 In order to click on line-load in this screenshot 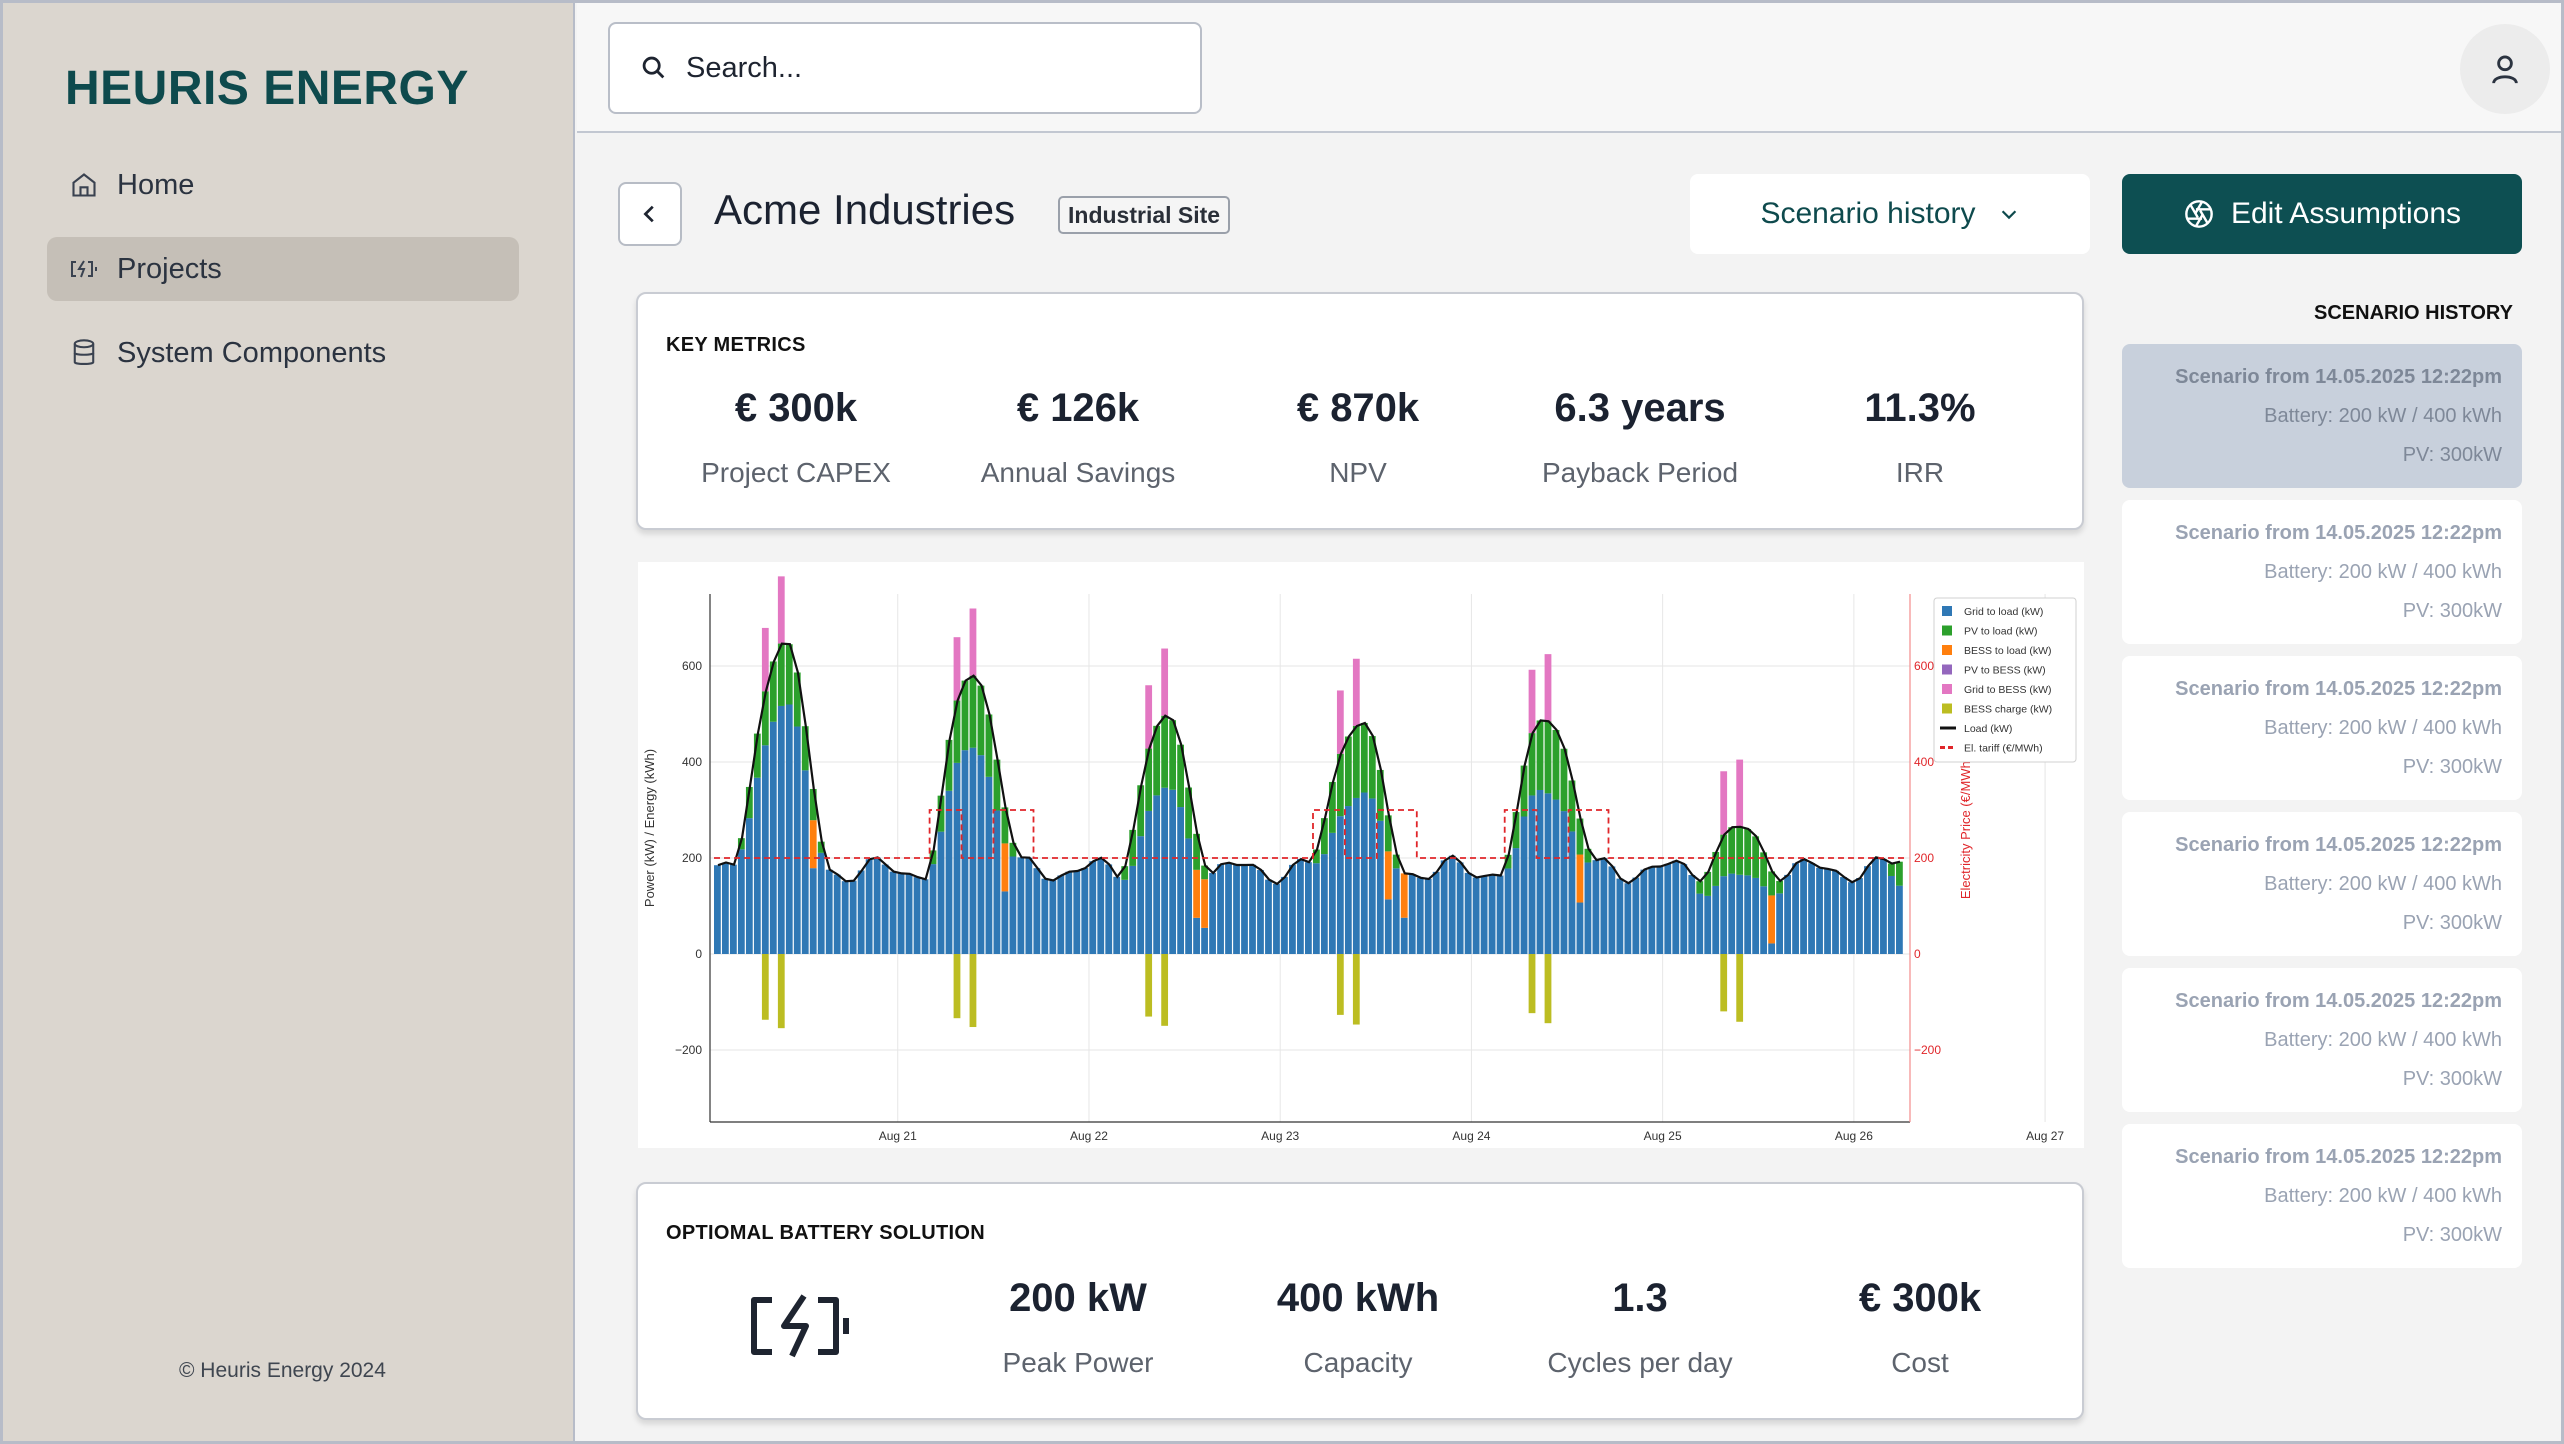, I will do `click(1309, 764)`.